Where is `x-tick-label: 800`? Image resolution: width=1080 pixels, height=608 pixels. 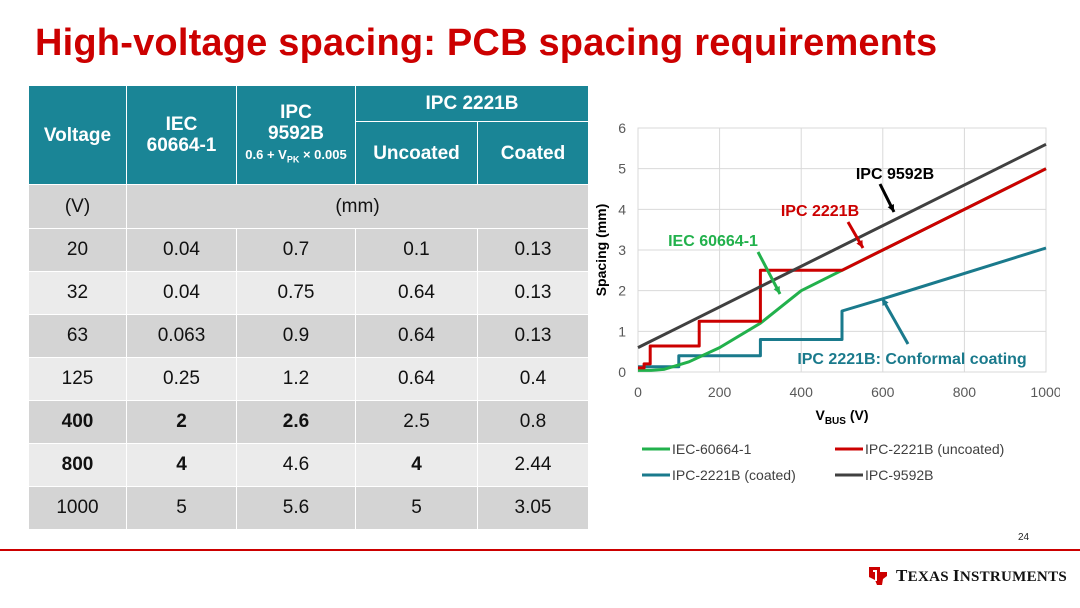 x-tick-label: 800 is located at coordinates (965, 392).